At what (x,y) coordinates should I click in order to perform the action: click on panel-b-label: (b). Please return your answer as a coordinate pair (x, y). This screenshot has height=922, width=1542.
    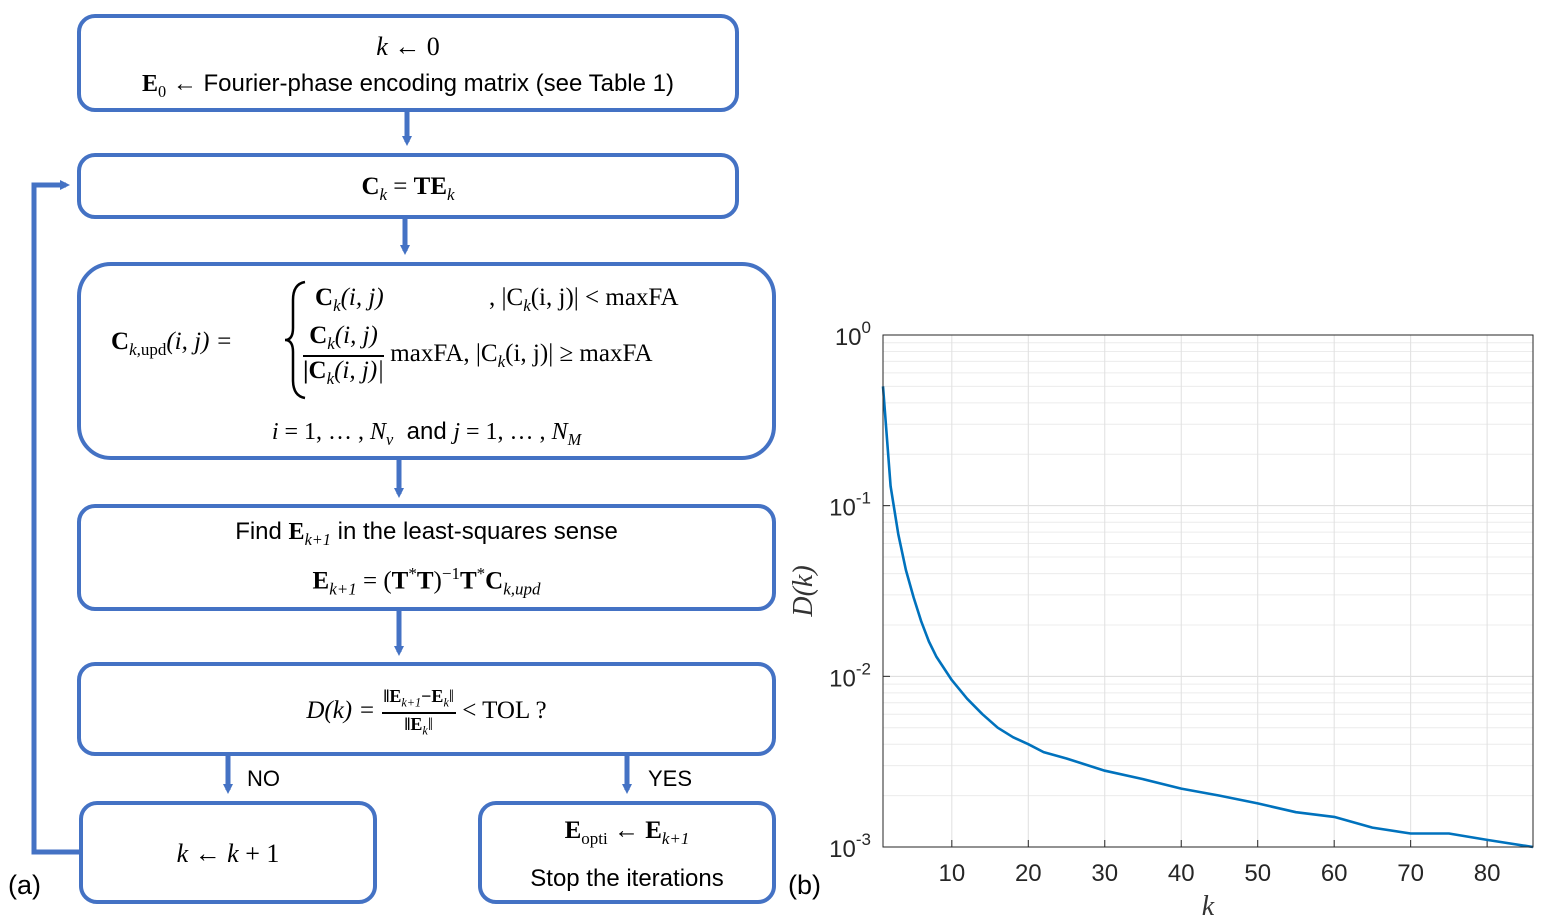
    Looking at the image, I should click on (804, 885).